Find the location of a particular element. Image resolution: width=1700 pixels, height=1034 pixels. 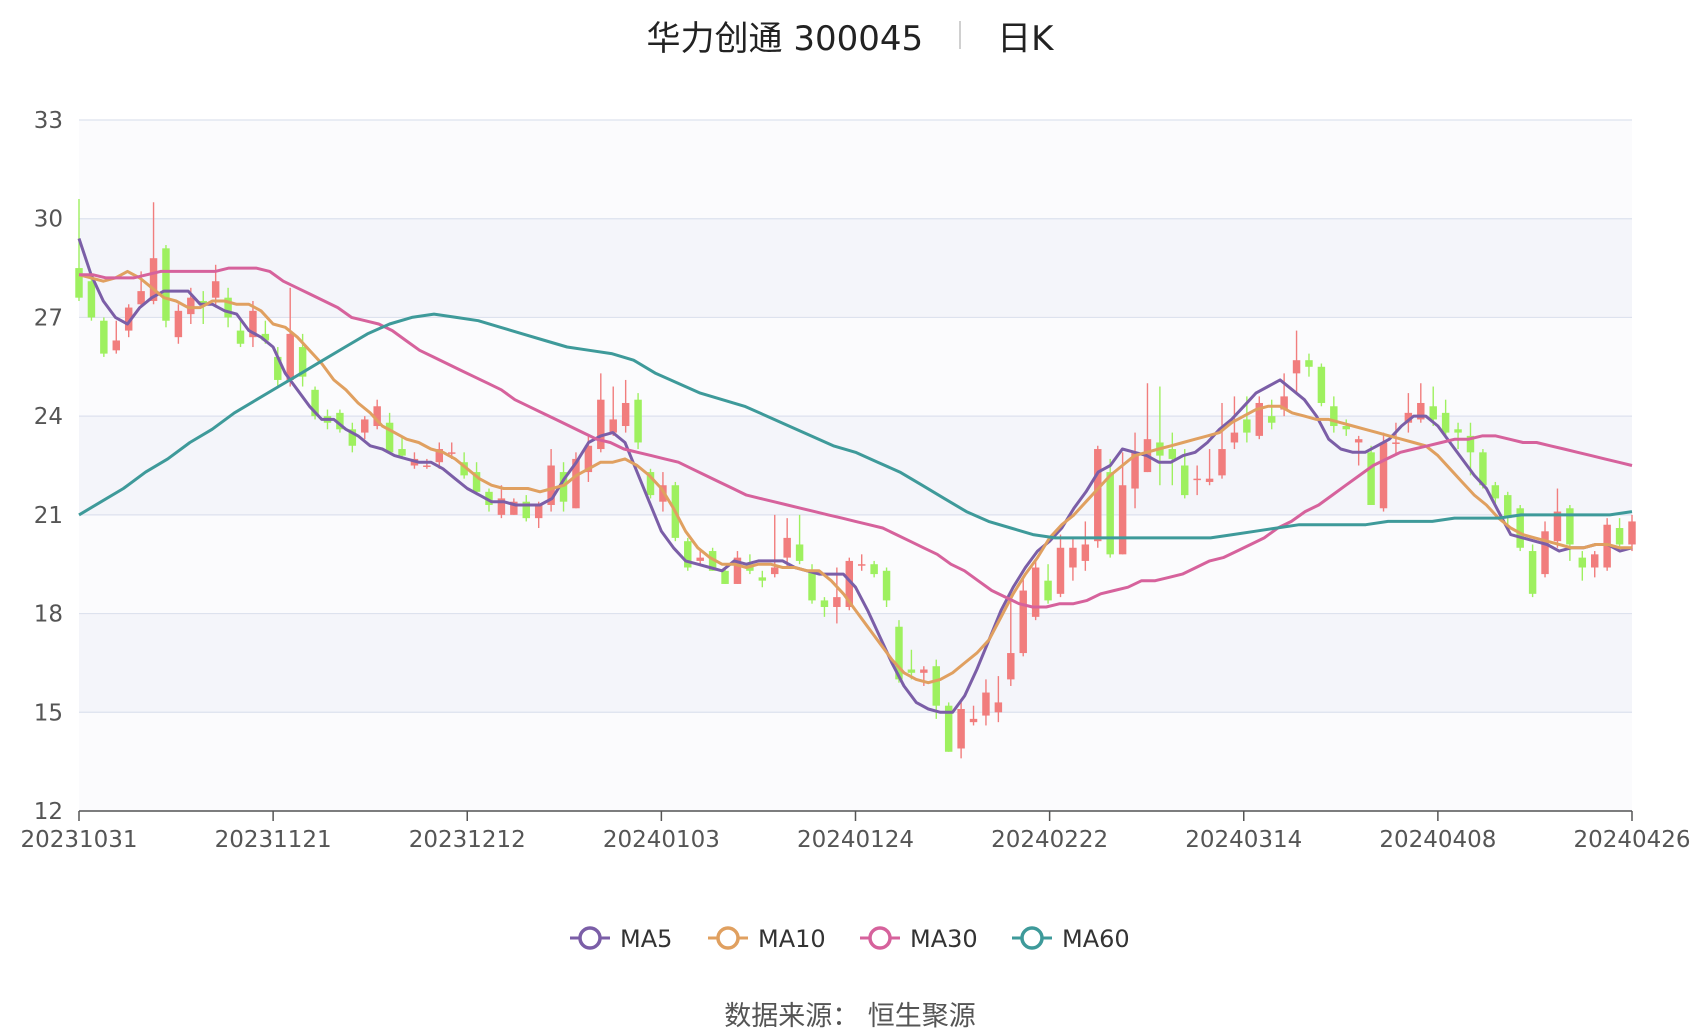

legend-marker is located at coordinates (728, 938).